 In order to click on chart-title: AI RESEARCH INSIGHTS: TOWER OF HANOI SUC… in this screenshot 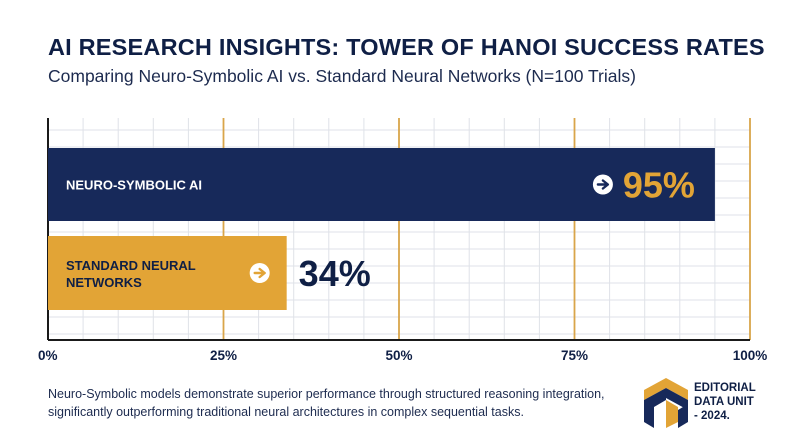, I will do `click(406, 47)`.